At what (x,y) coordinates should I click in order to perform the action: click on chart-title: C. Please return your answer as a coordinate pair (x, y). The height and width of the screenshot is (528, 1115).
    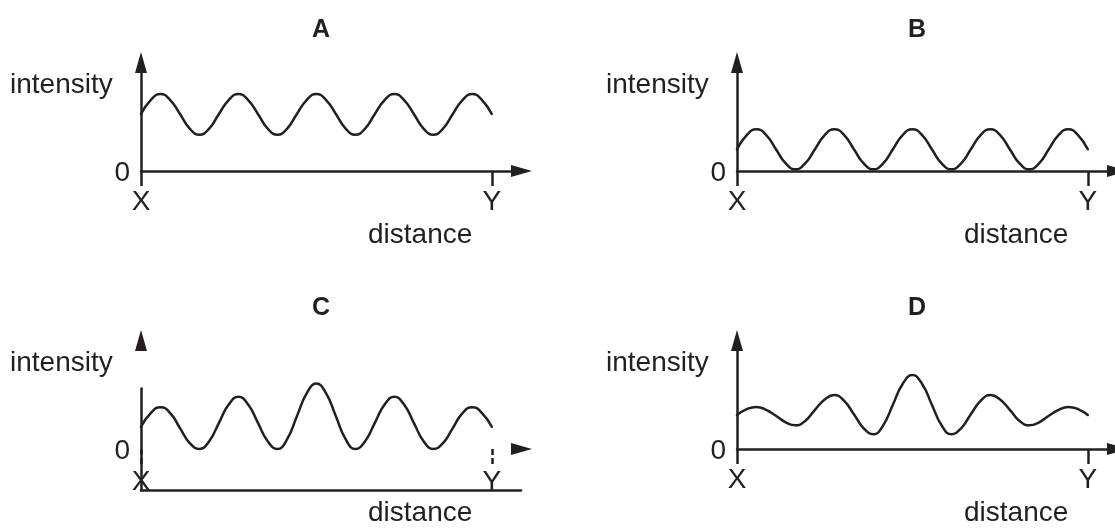
    Looking at the image, I should click on (321, 305).